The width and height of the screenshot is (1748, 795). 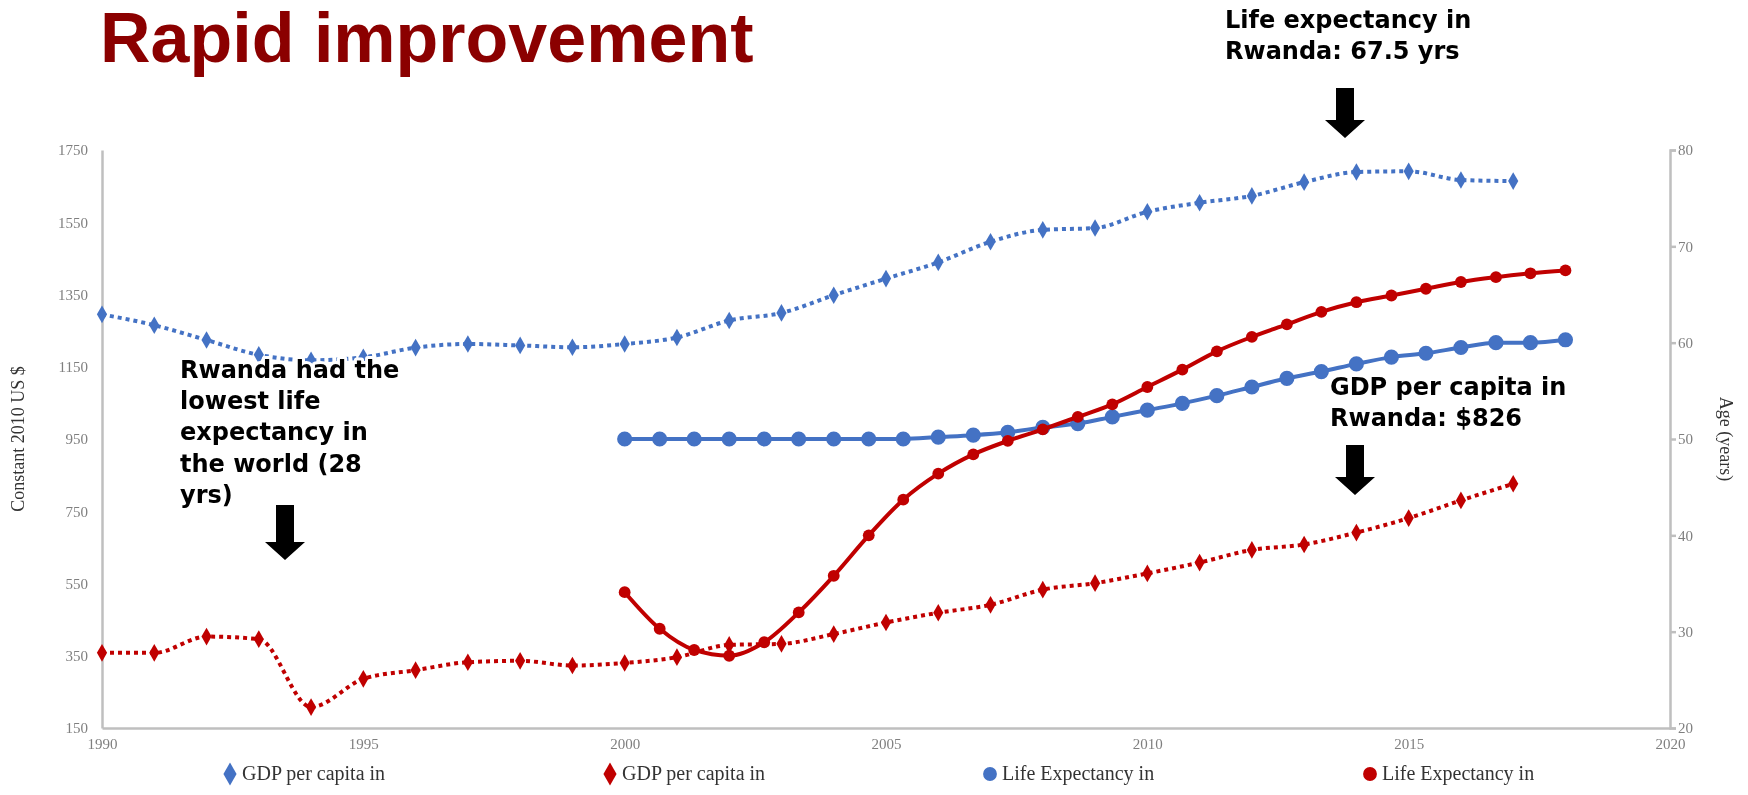 I want to click on x-tick-label: 2020, so click(x=1670, y=743).